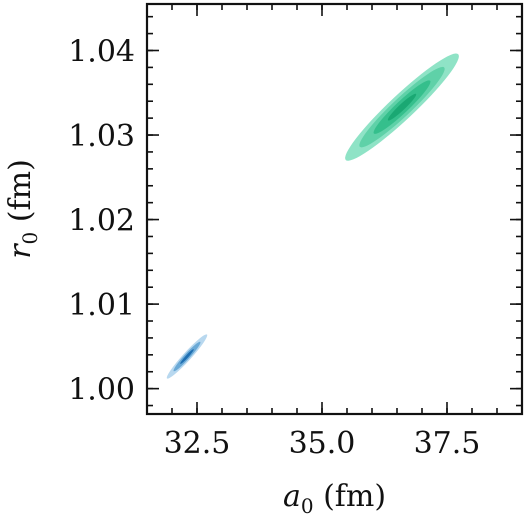  I want to click on x-axis-label: a0 (fm), so click(334, 498).